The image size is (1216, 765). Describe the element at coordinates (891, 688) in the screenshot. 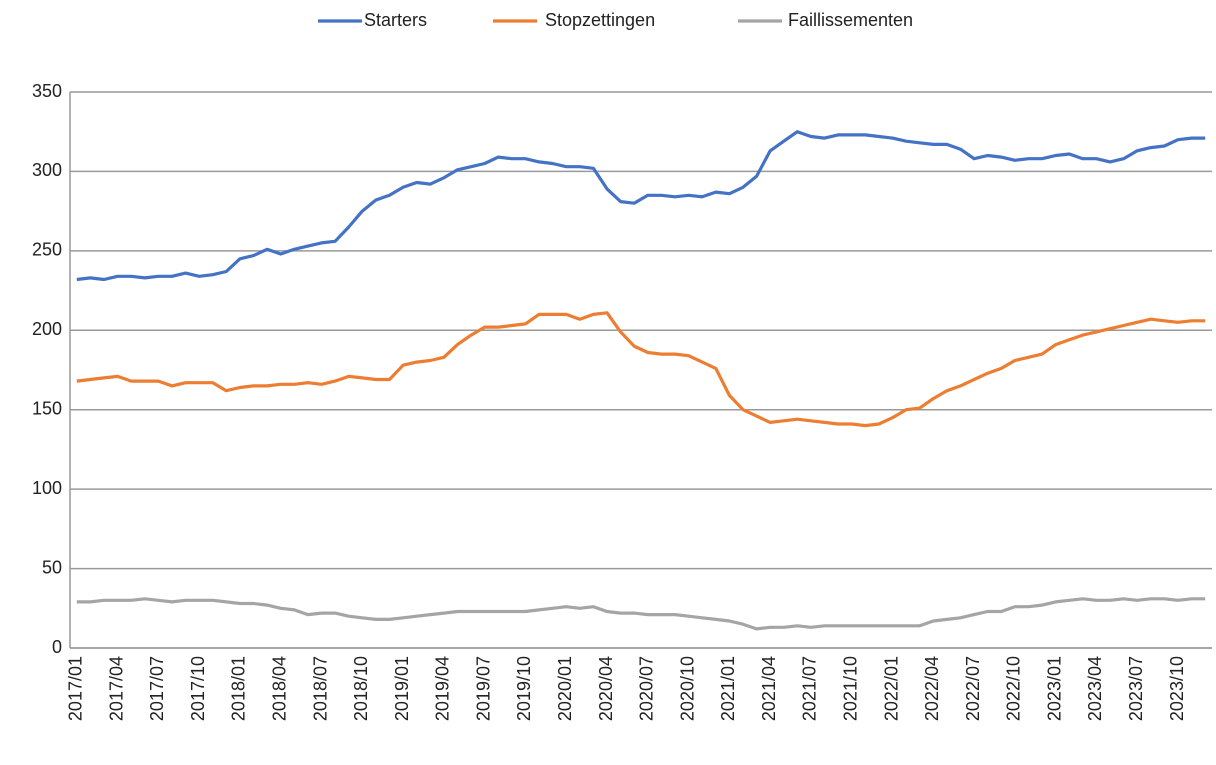

I see `x-tick-label: 2022/01` at that location.